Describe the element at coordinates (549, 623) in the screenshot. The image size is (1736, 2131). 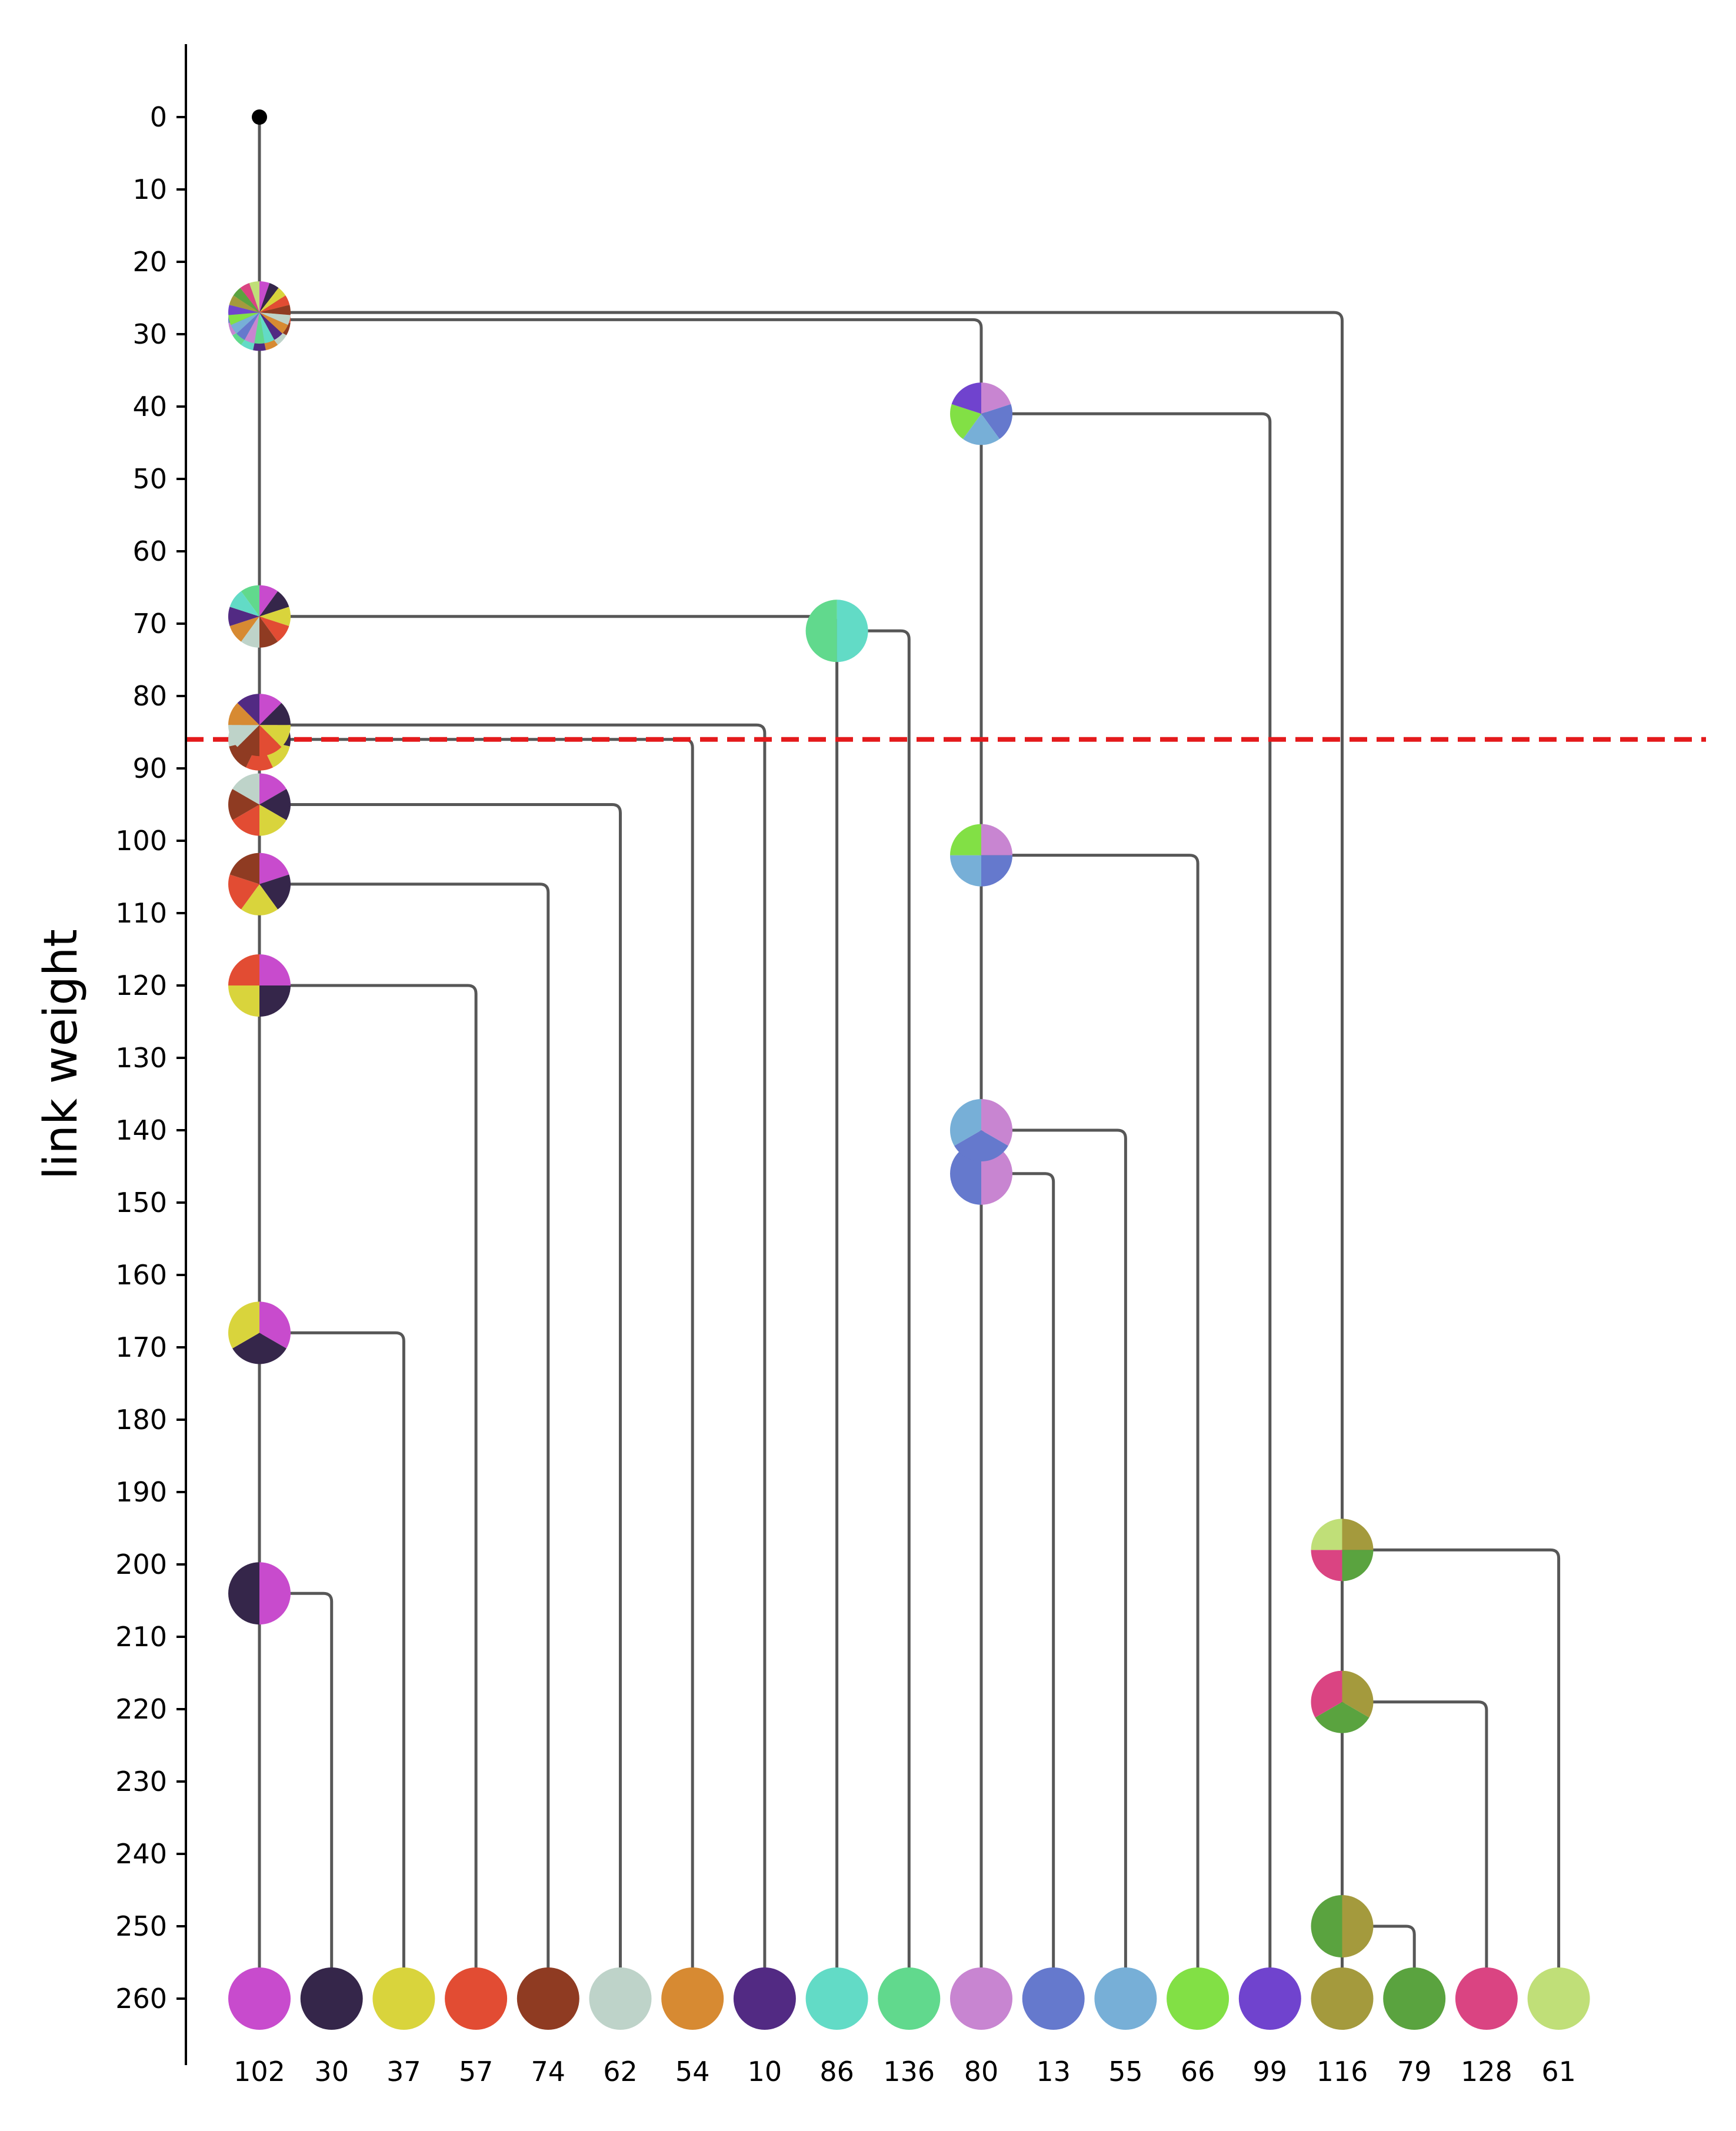
I see `link-m9` at that location.